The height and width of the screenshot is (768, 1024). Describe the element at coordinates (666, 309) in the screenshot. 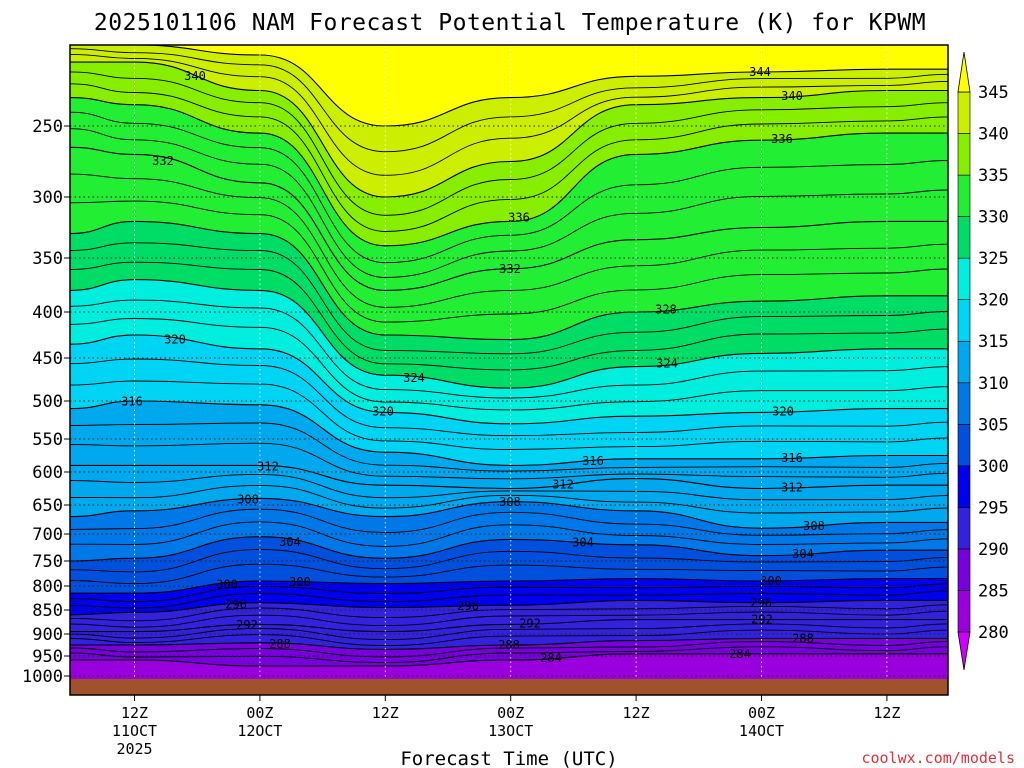

I see `contour-label: 328` at that location.